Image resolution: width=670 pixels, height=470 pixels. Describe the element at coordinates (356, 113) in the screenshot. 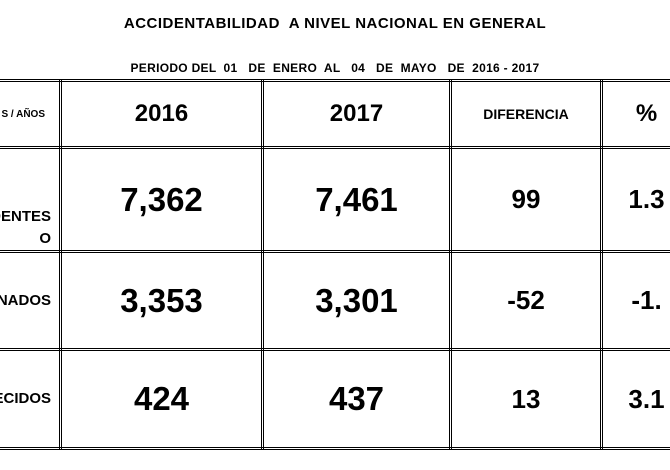

I see `header-2017: 2017` at that location.